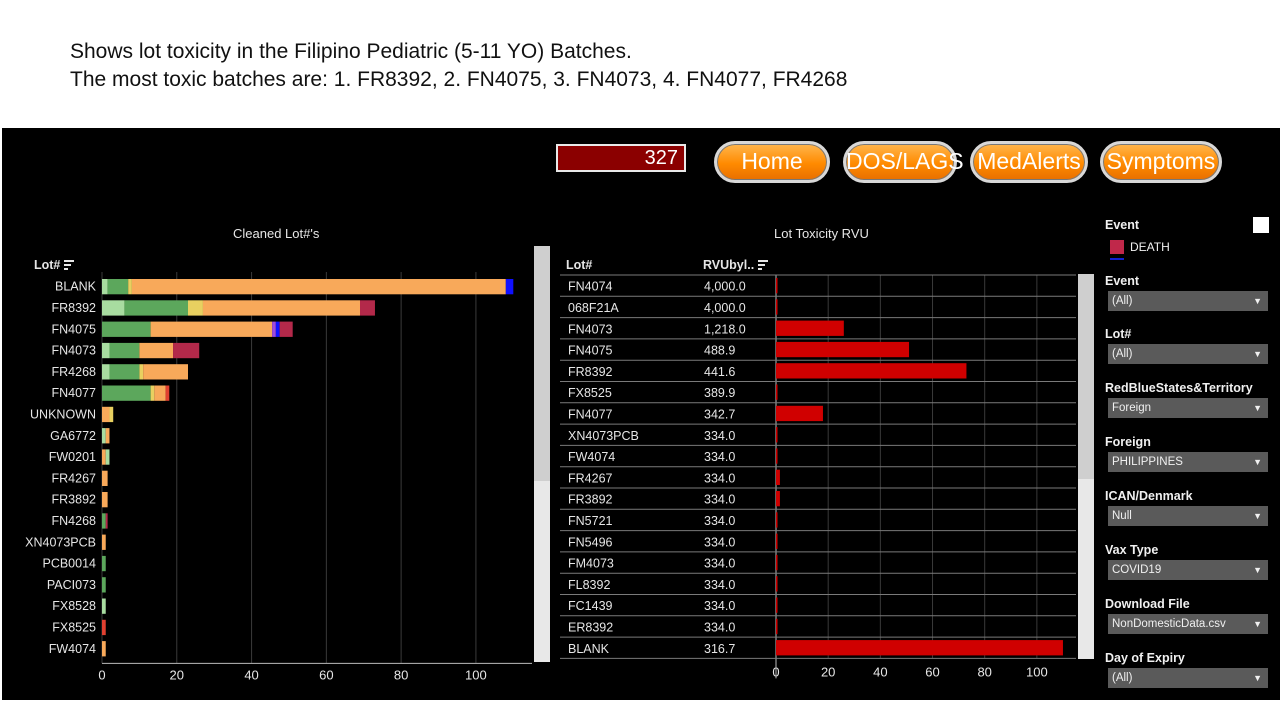 Image resolution: width=1280 pixels, height=720 pixels. I want to click on filter-dropdown: NonDomesticData.csv ▼, so click(1188, 624).